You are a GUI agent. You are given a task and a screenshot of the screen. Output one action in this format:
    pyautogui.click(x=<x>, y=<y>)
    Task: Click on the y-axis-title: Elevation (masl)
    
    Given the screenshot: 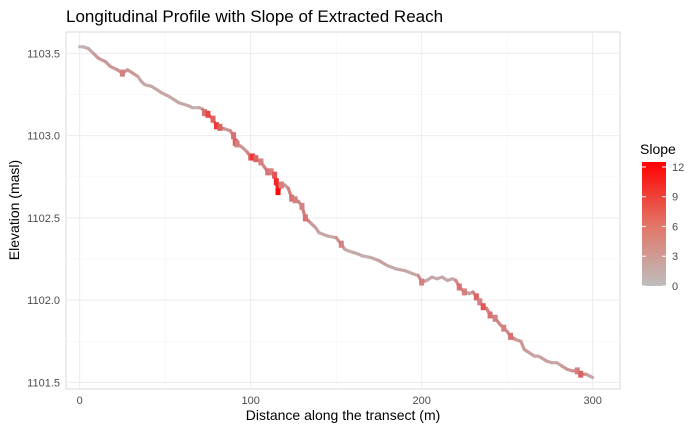 What is the action you would take?
    pyautogui.click(x=14, y=210)
    